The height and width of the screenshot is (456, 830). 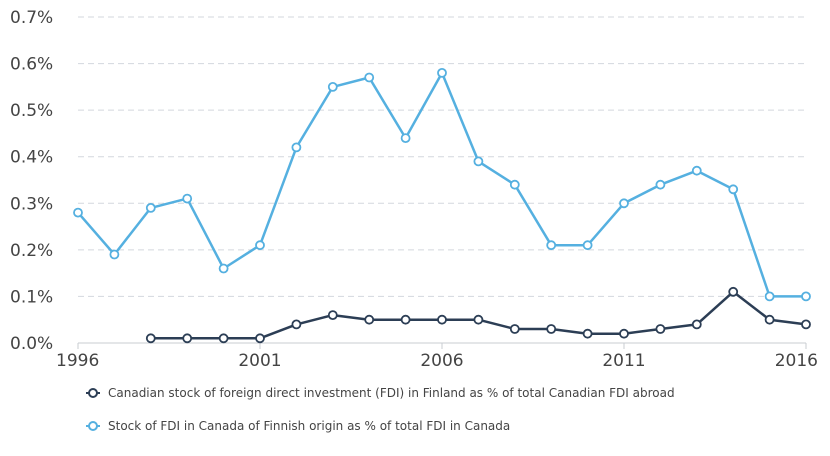 I want to click on data-point-s2-2002, so click(x=296, y=147).